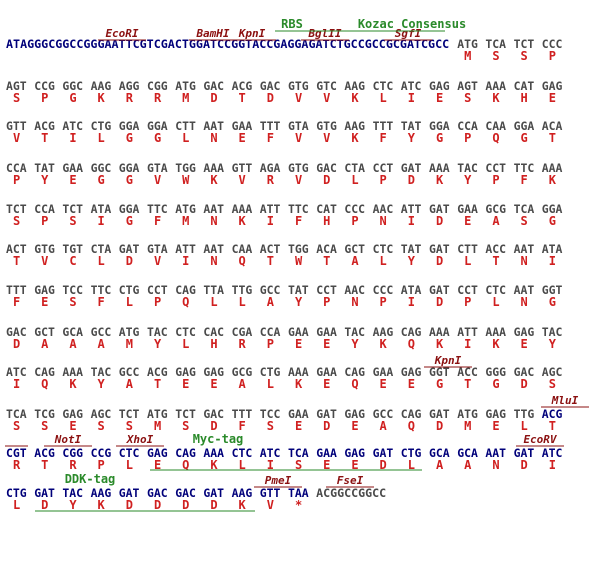  What do you see at coordinates (552, 126) in the screenshot?
I see `codon: ACA` at bounding box center [552, 126].